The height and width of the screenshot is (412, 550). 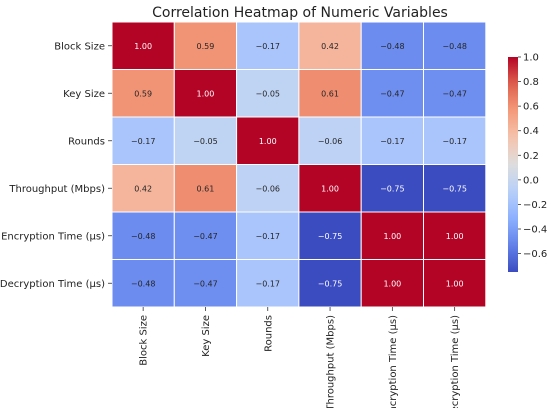 What do you see at coordinates (513, 164) in the screenshot?
I see `colorbar-gradient` at bounding box center [513, 164].